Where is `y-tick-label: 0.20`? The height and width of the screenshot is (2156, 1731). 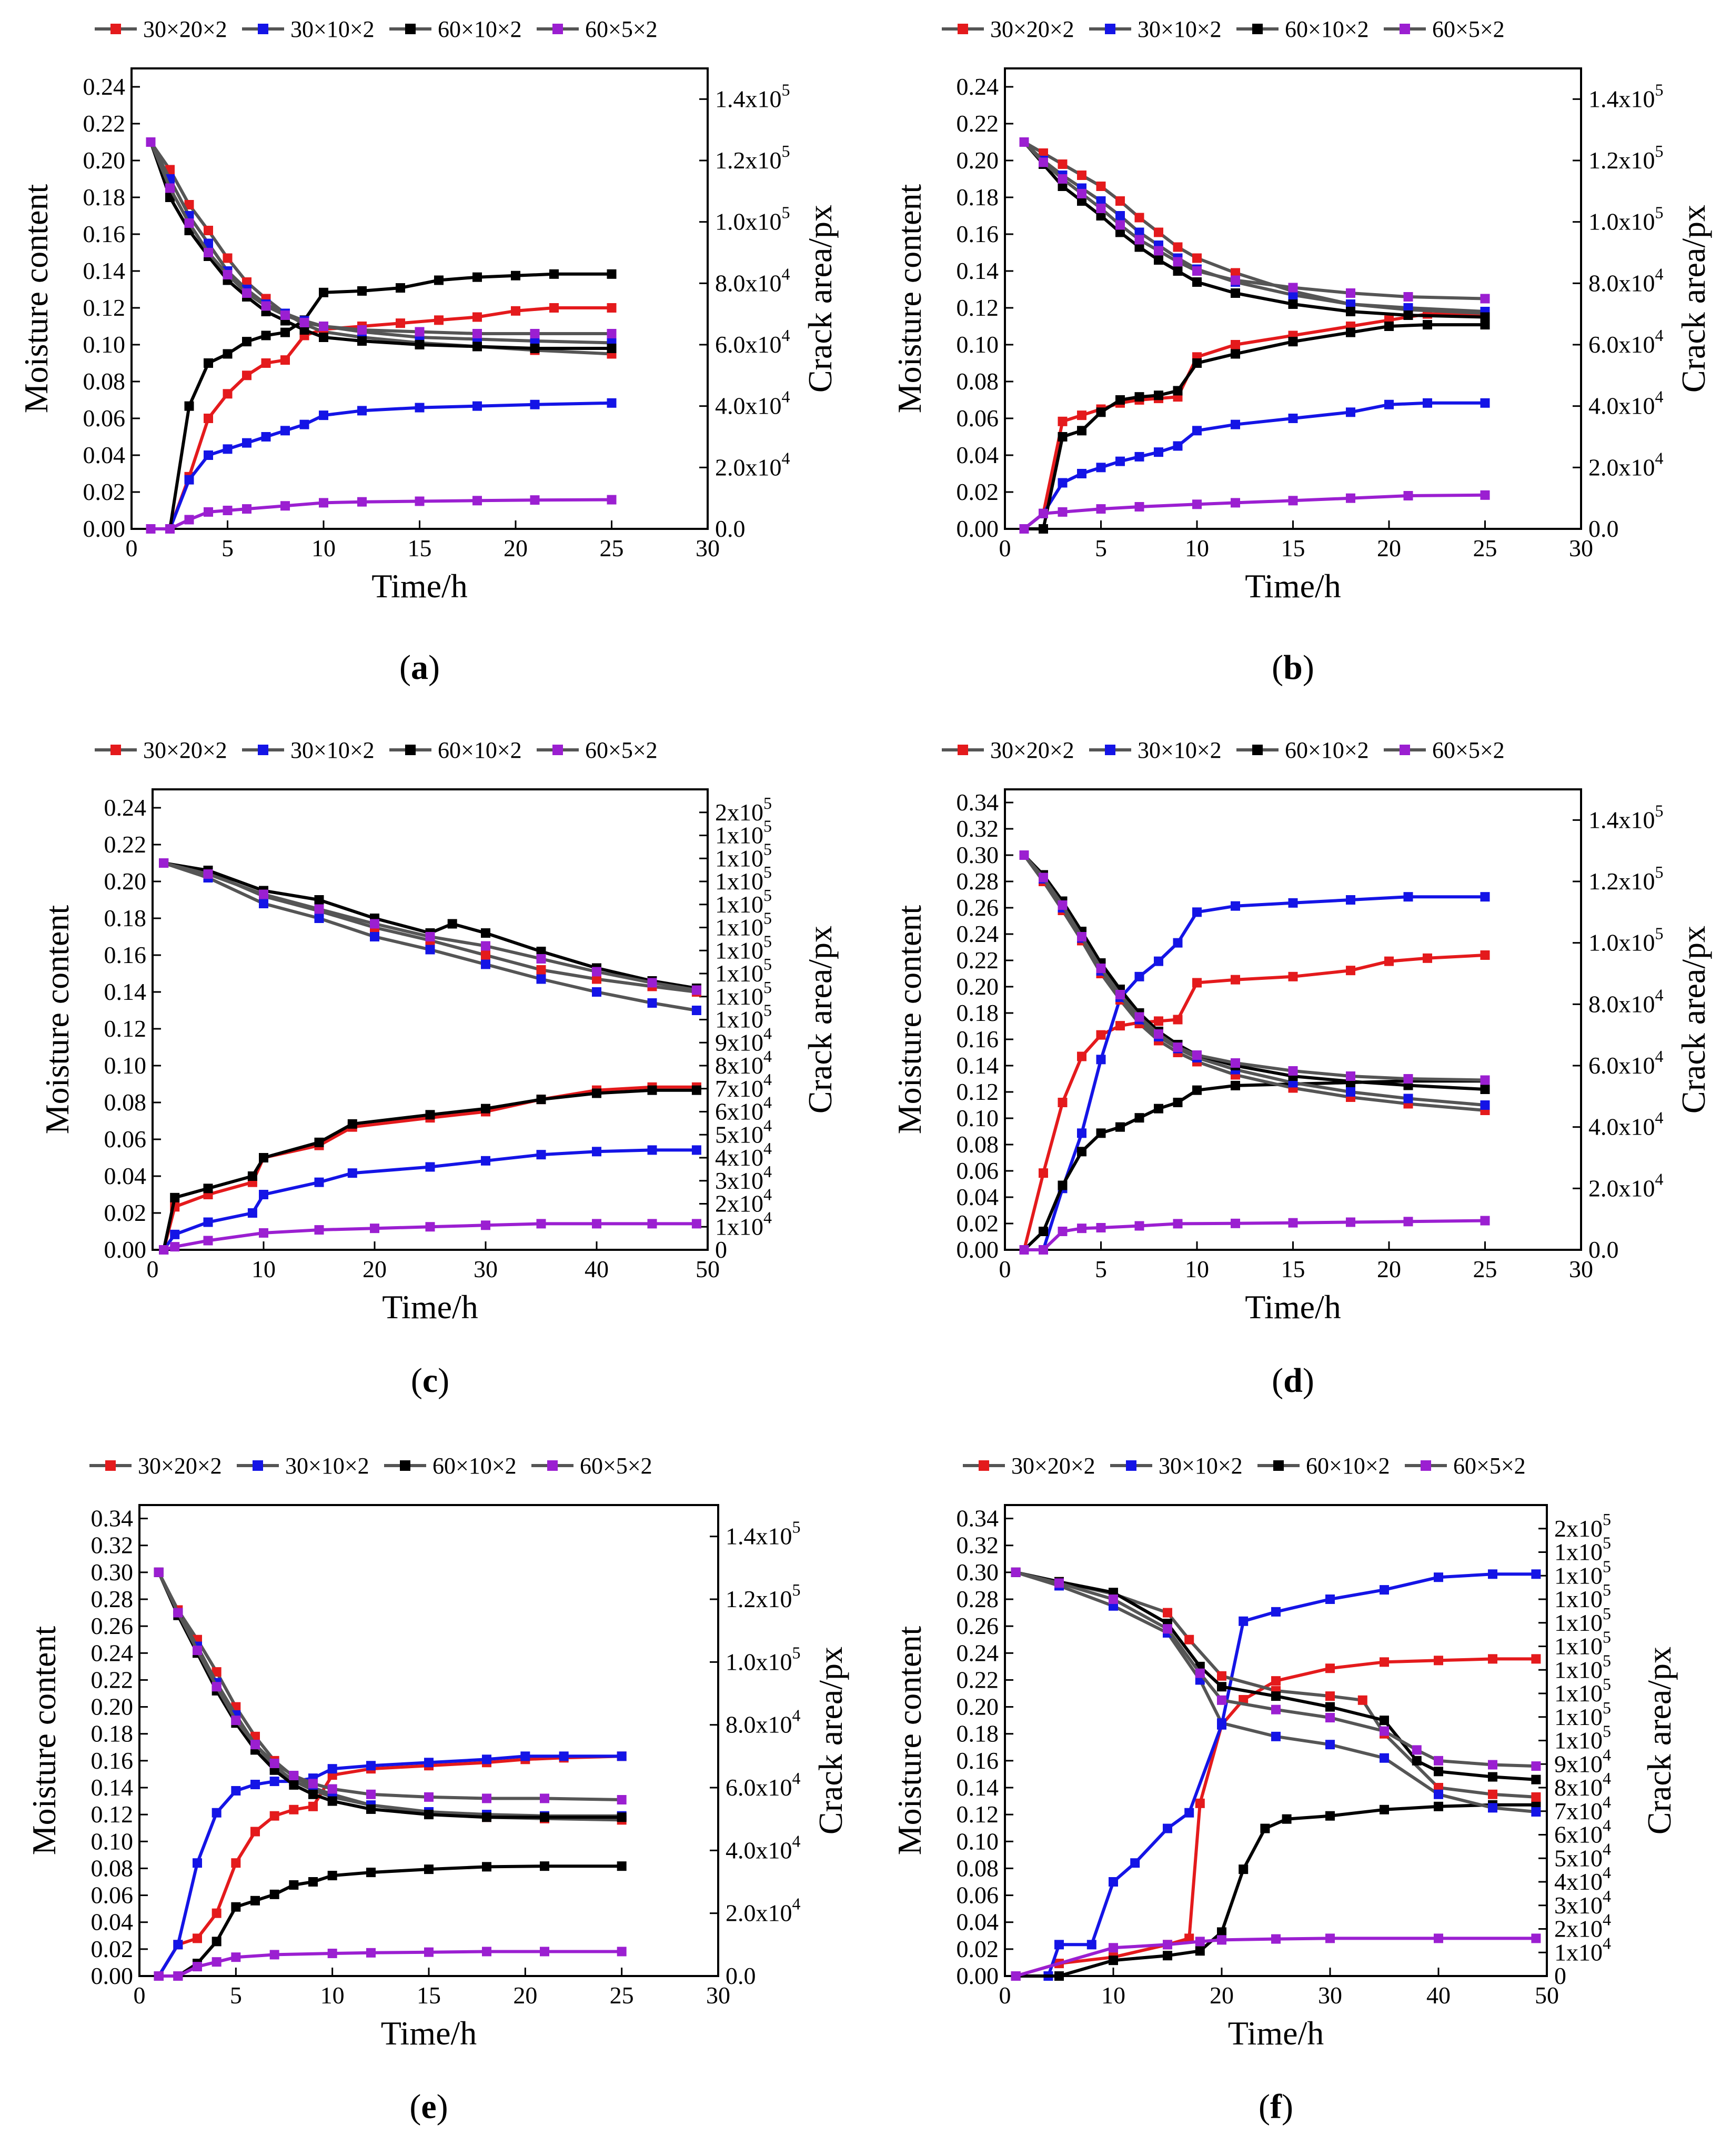
y-tick-label: 0.20 is located at coordinates (978, 160).